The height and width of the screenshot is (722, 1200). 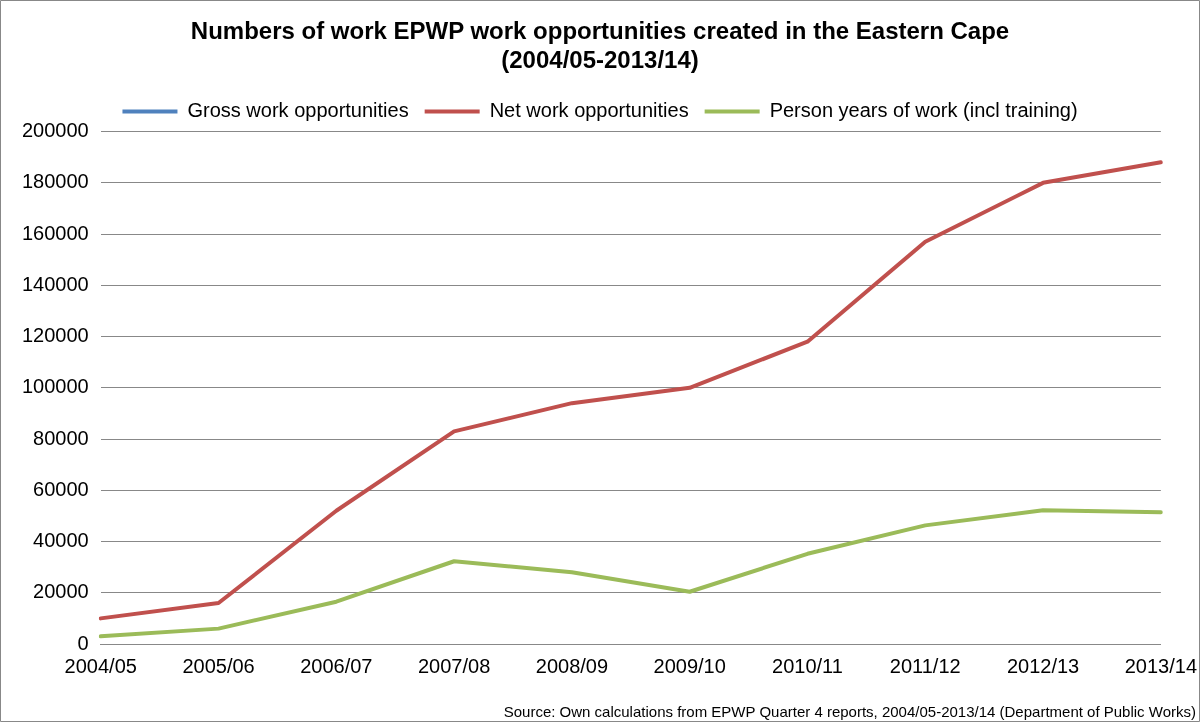 What do you see at coordinates (61, 488) in the screenshot?
I see `y-tick-label: 60000` at bounding box center [61, 488].